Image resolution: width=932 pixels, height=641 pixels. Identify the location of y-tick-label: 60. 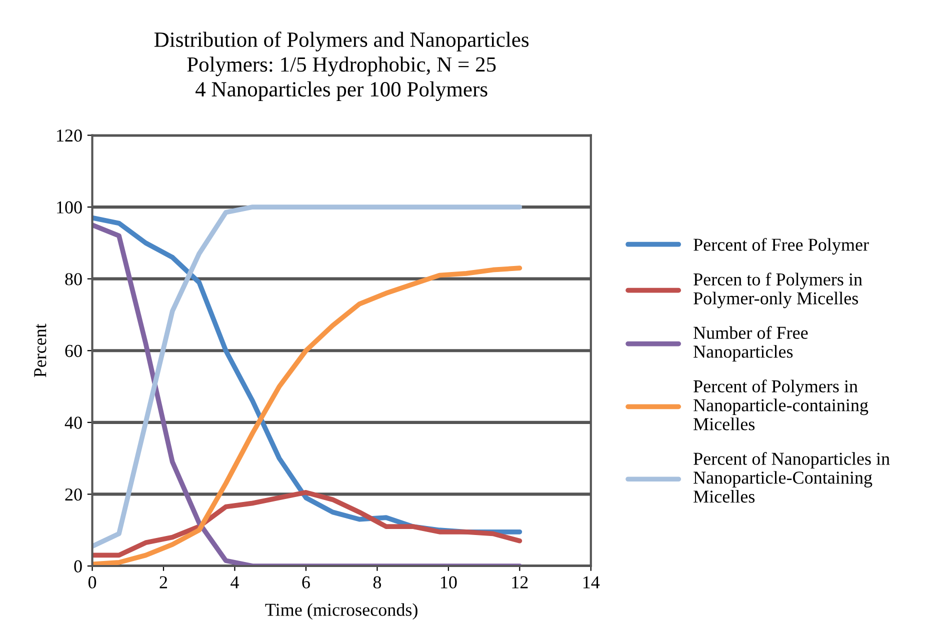
(73, 351).